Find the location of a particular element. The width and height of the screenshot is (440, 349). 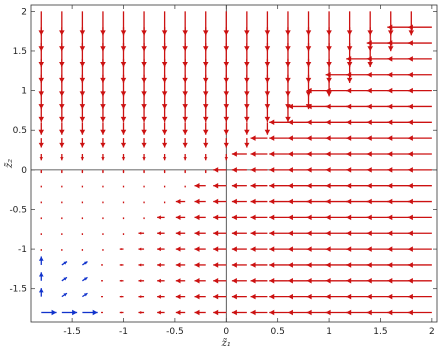

x-tick-label: -1.5 is located at coordinates (72, 332).